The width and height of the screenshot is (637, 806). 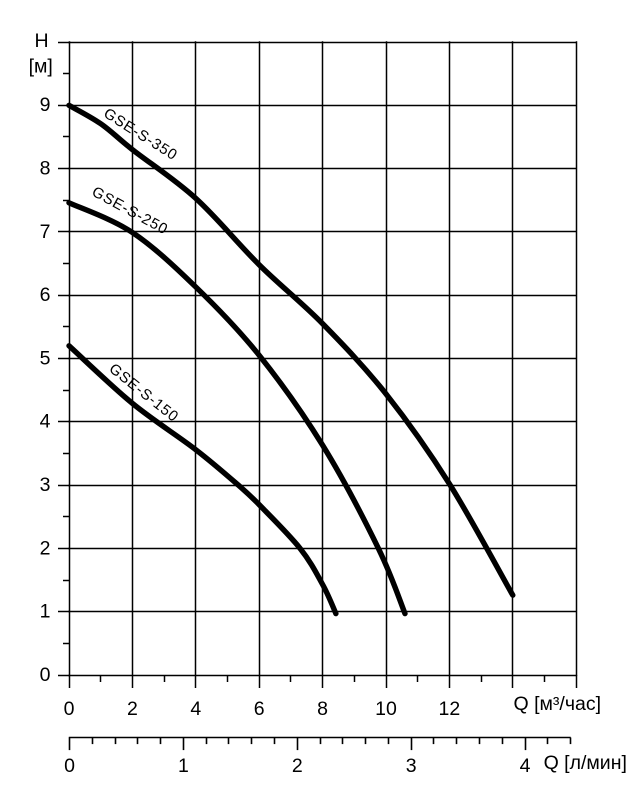 I want to click on svg-text: H, so click(x=42, y=41).